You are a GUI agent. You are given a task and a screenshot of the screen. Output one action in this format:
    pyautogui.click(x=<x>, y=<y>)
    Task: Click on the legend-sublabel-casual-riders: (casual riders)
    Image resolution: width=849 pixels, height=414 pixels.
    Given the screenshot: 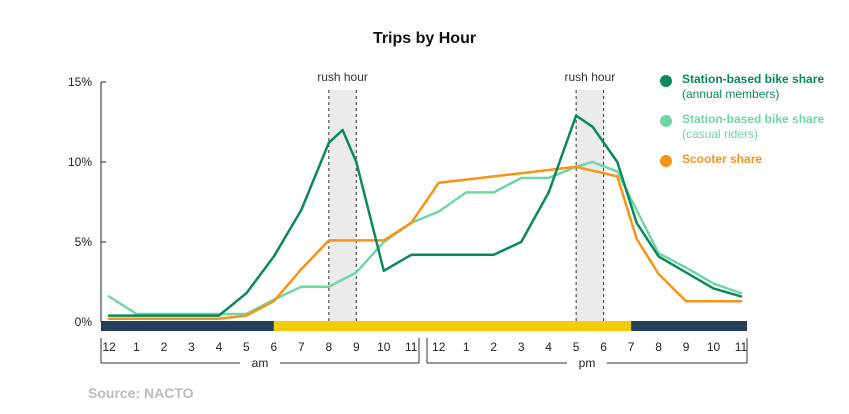 What is the action you would take?
    pyautogui.click(x=720, y=134)
    